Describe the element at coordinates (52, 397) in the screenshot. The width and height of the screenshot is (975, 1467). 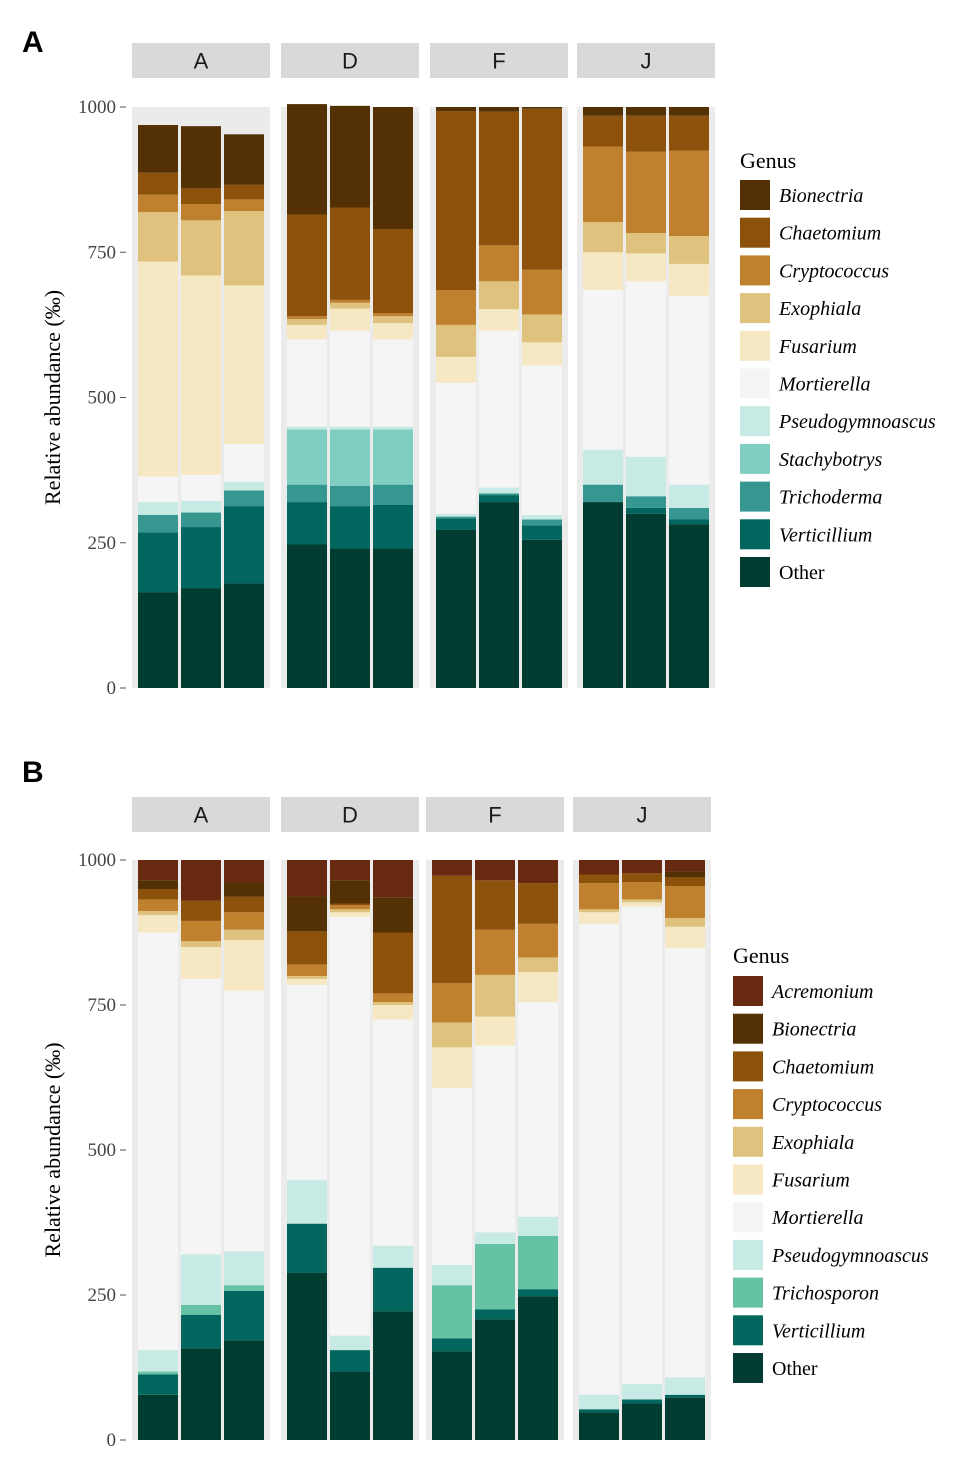
I see `y-axis-title: Relative abundance (‰)` at that location.